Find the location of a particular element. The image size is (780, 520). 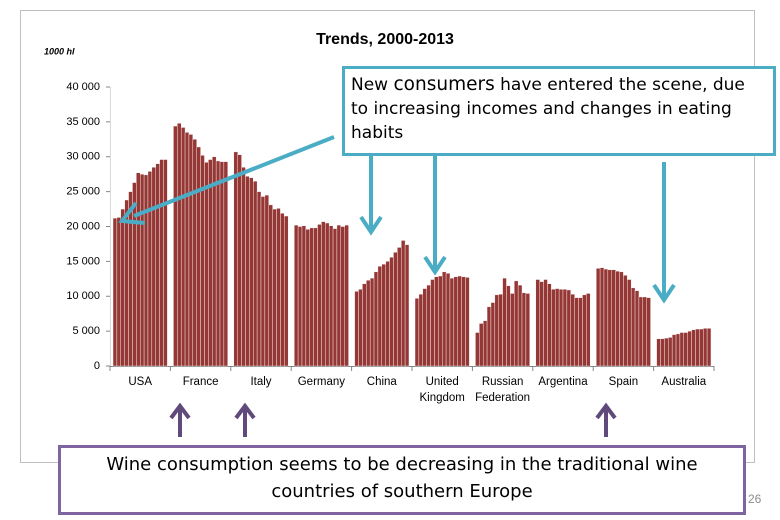

y-tick-label: 10 000 is located at coordinates (83, 296).